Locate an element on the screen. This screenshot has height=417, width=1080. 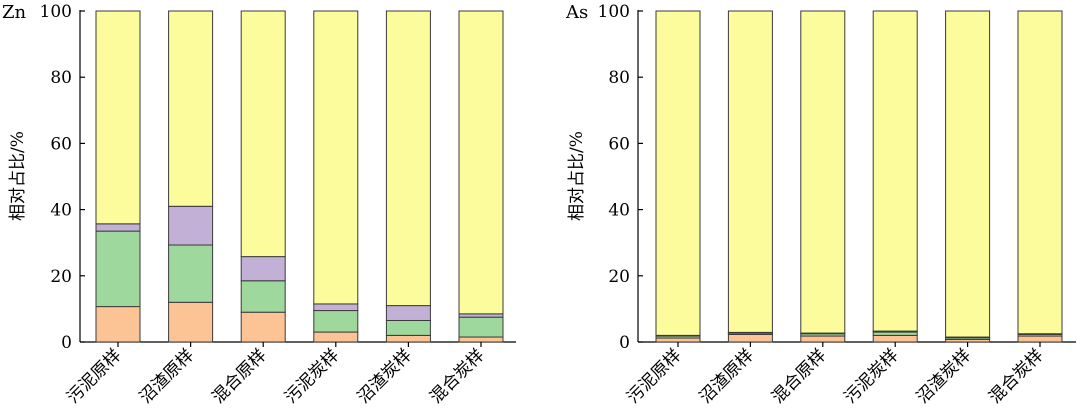
zn-category-label: 沼渣原样 is located at coordinates (167, 376).